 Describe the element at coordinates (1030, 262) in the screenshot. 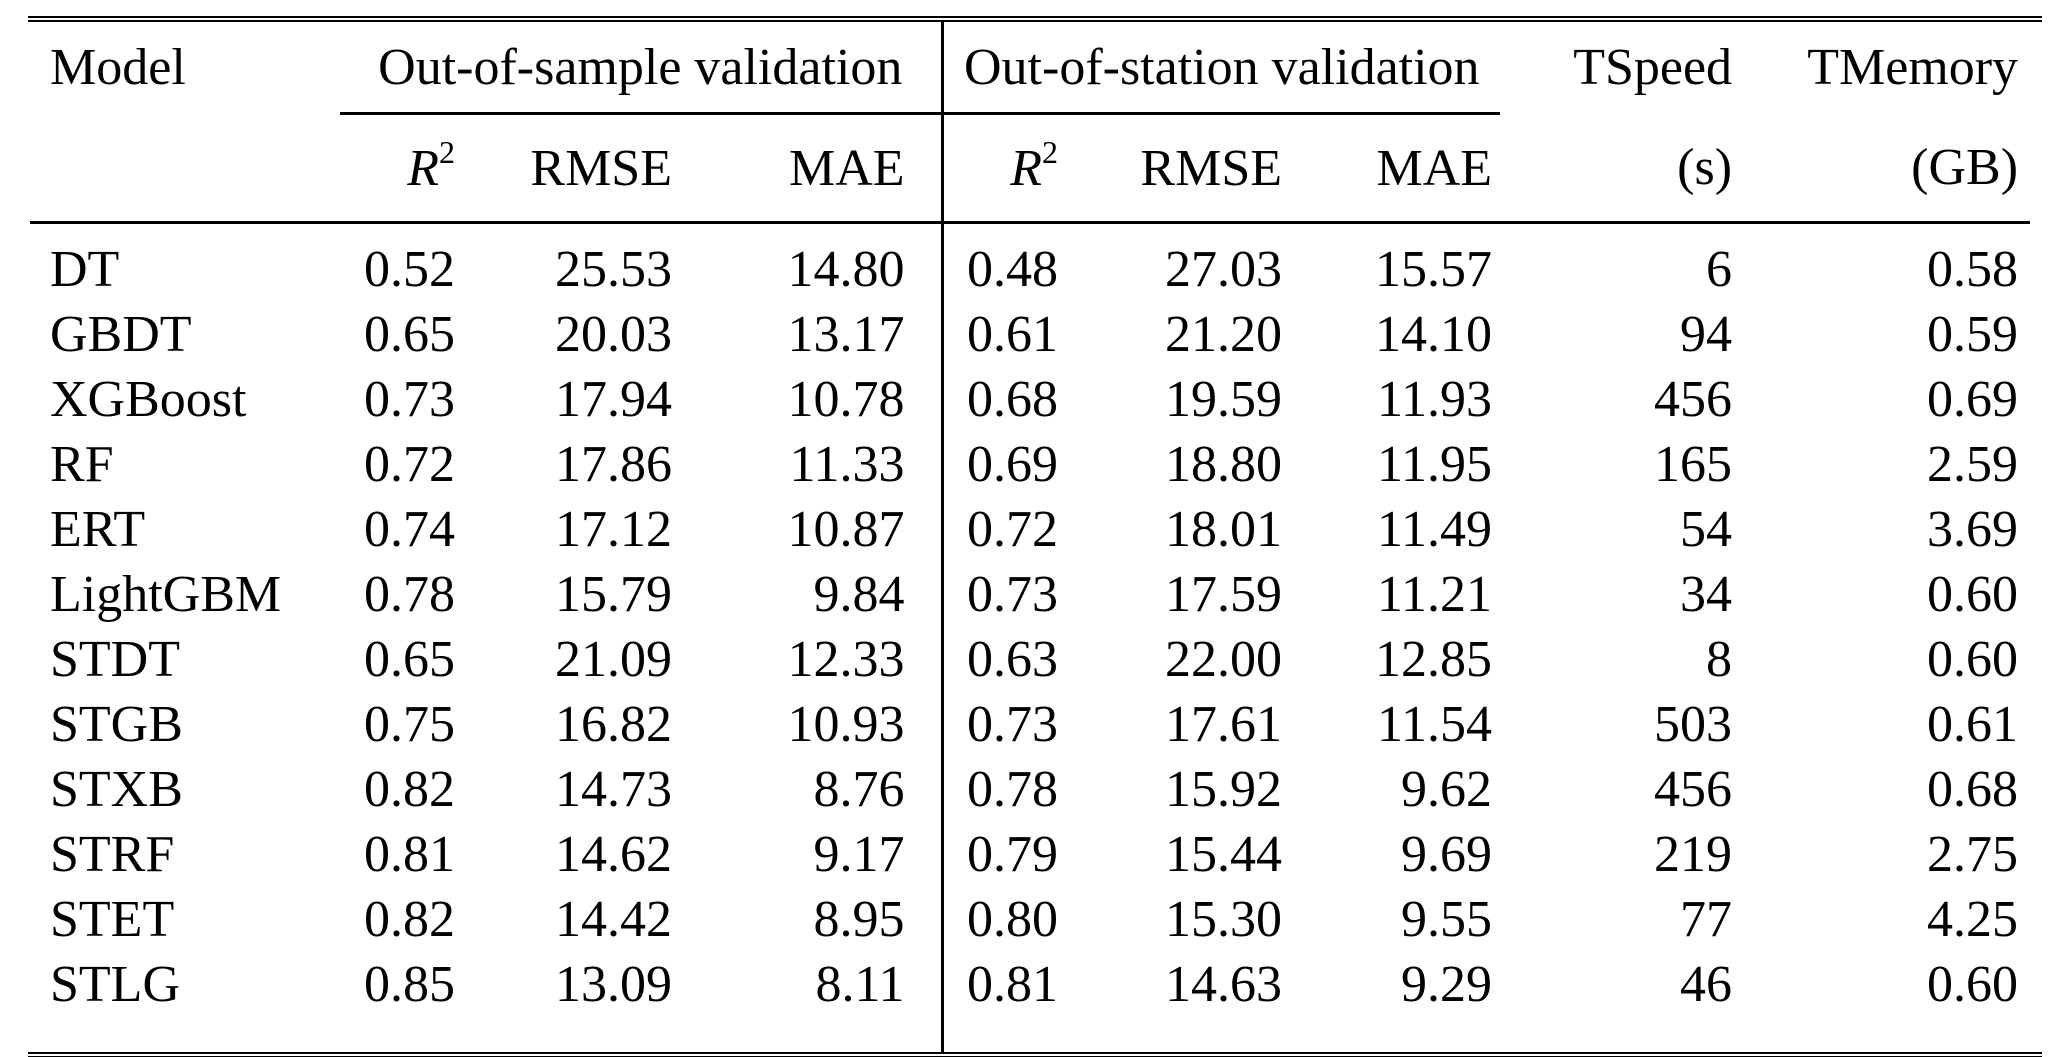

I see `table-row: DT 0.52 25.53 14.80 0.48 27.03 15.57 6 0.58` at that location.